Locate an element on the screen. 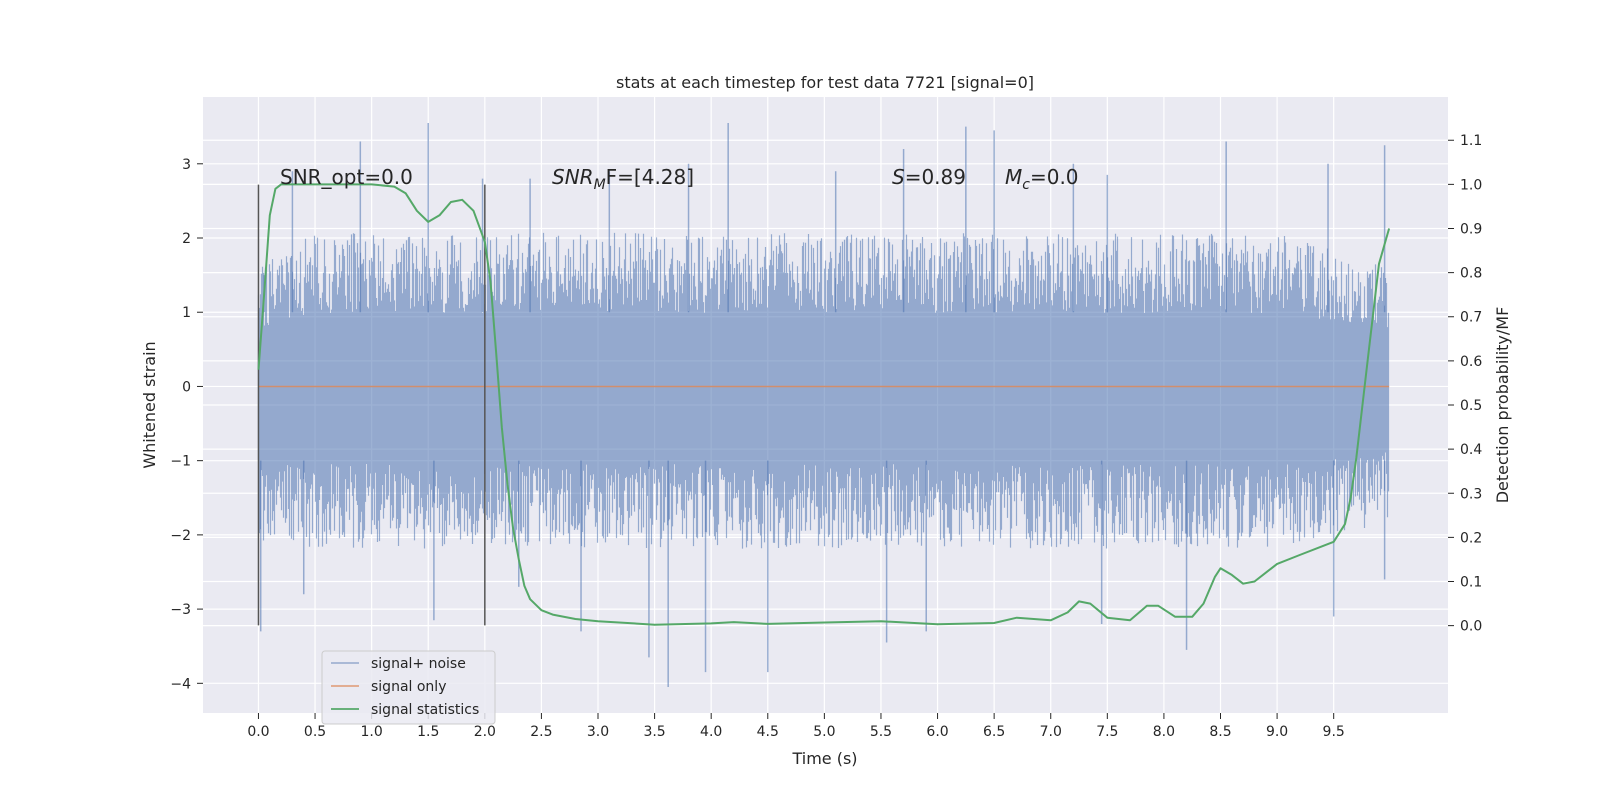 This screenshot has height=800, width=1600. snr-opt-annotation: SNR_opt=0.0 is located at coordinates (346, 177).